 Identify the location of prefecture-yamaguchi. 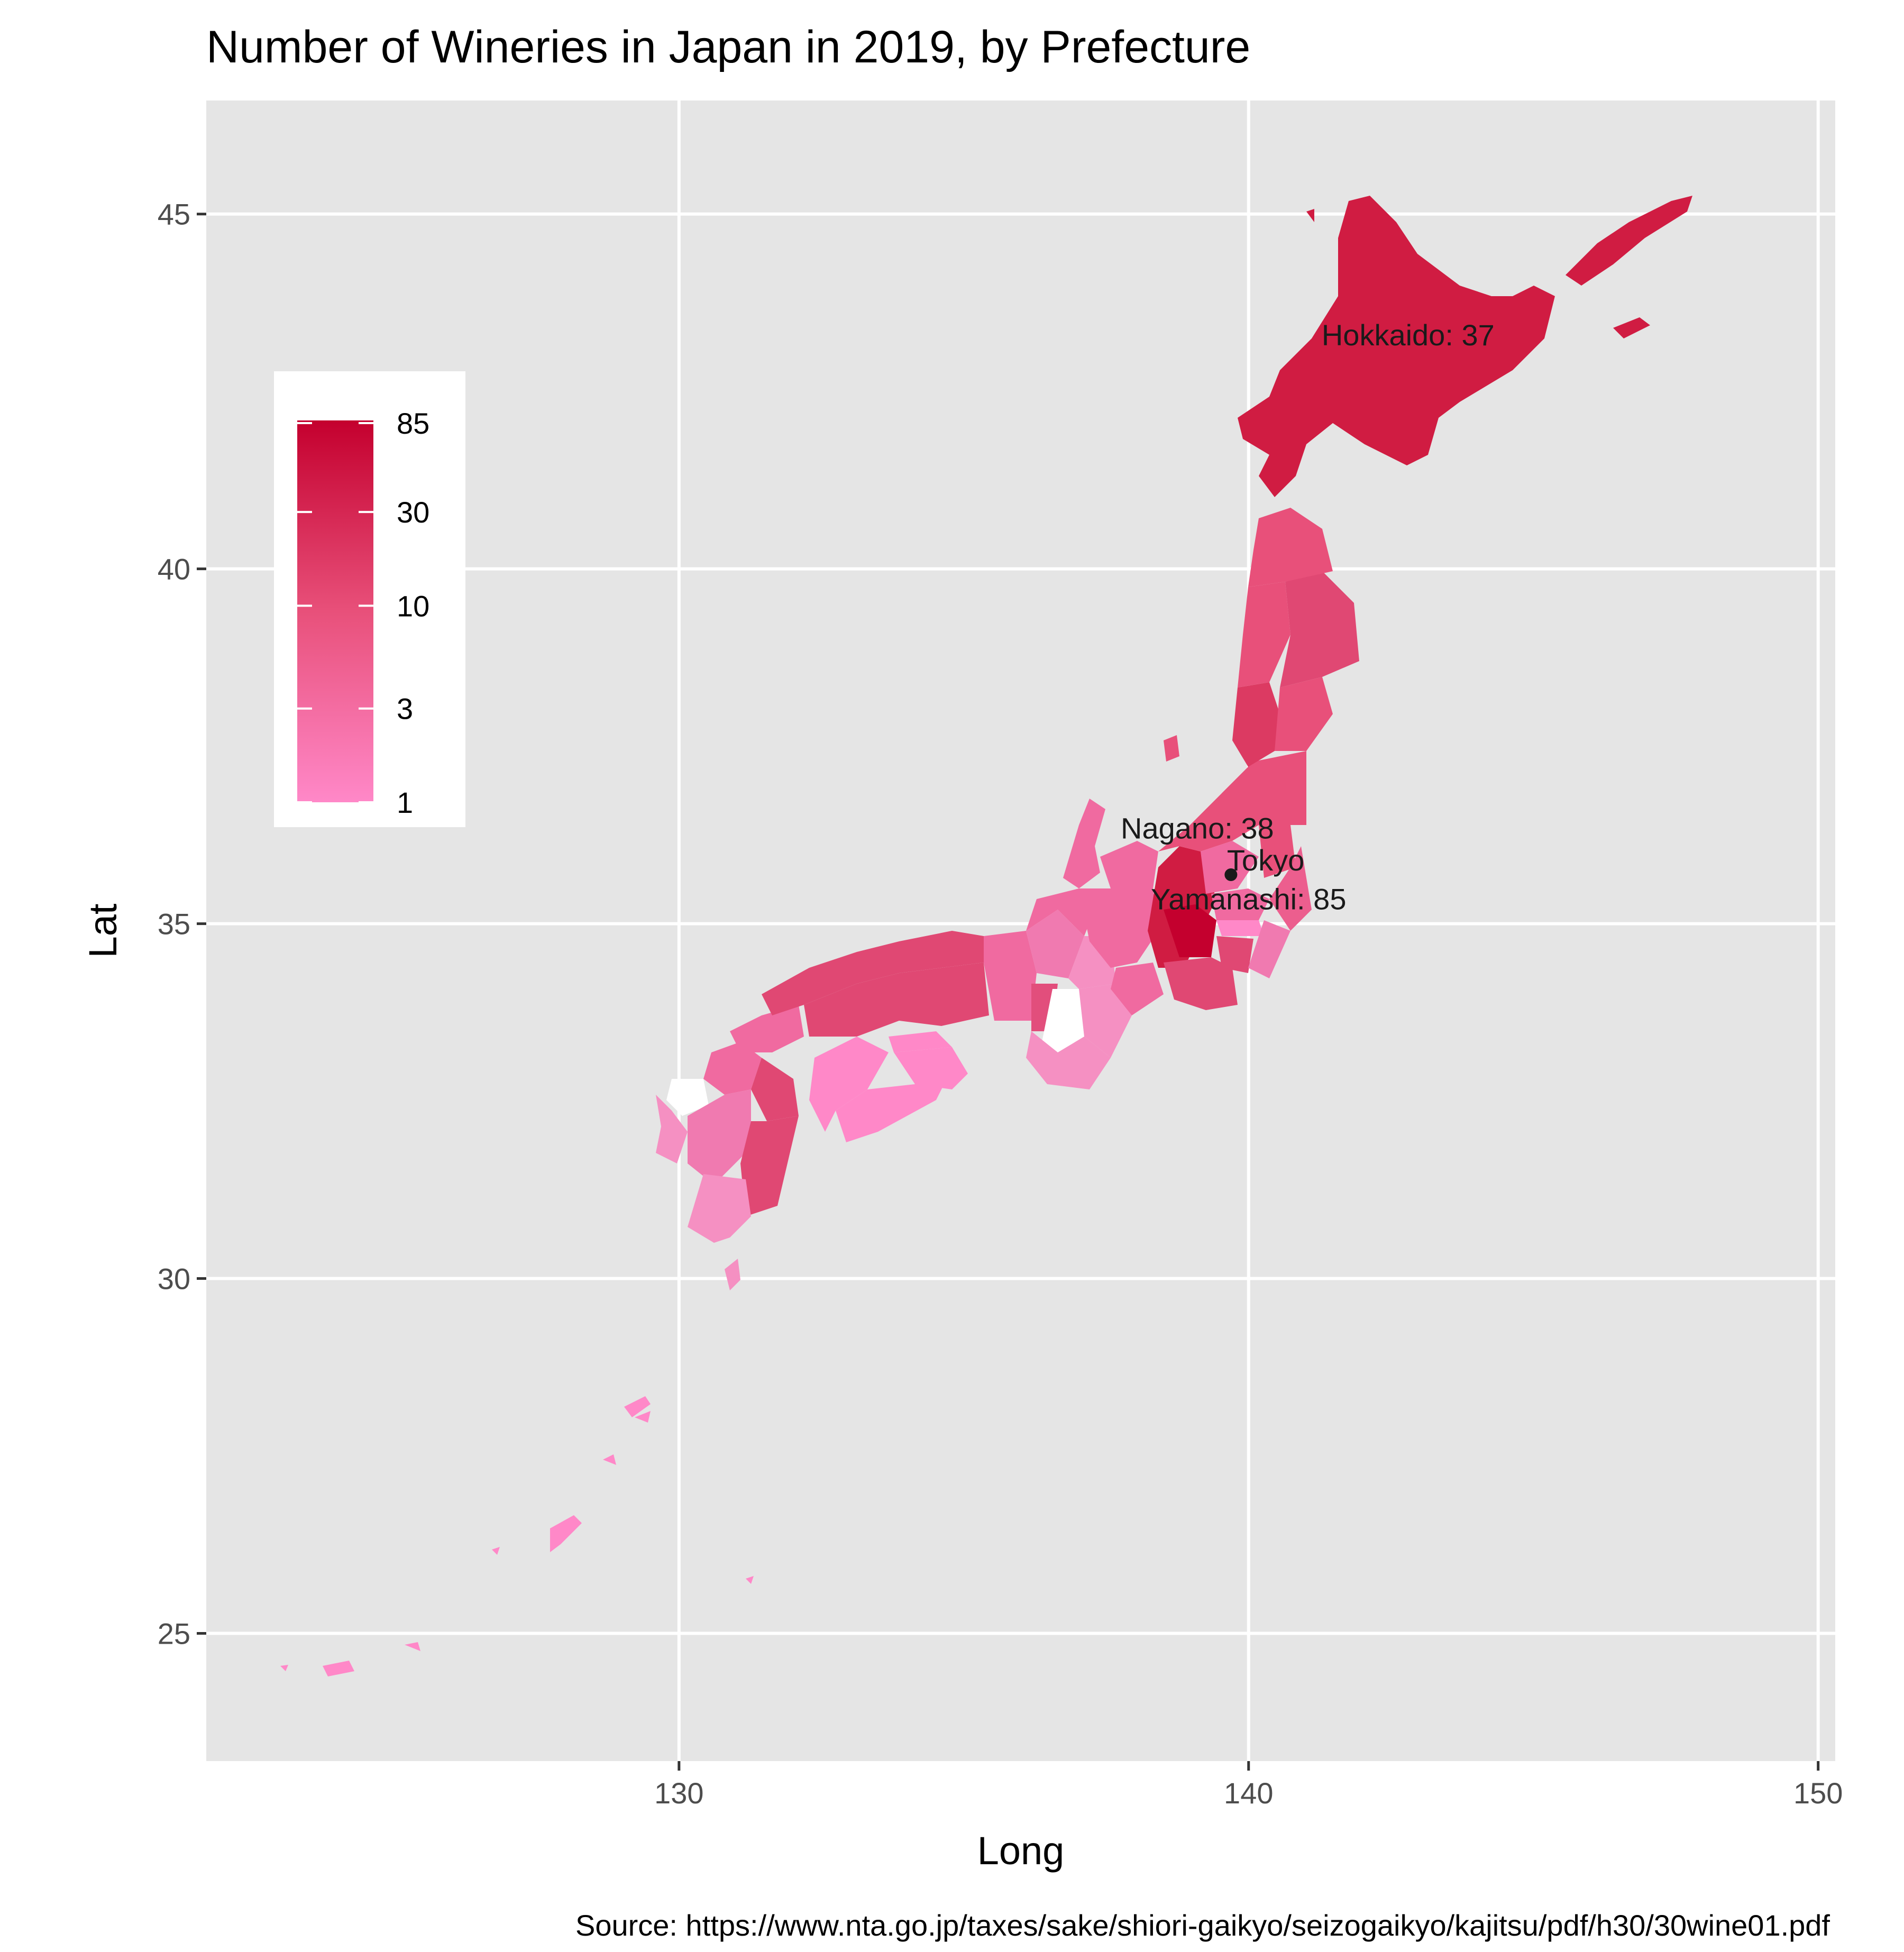
(767, 1028).